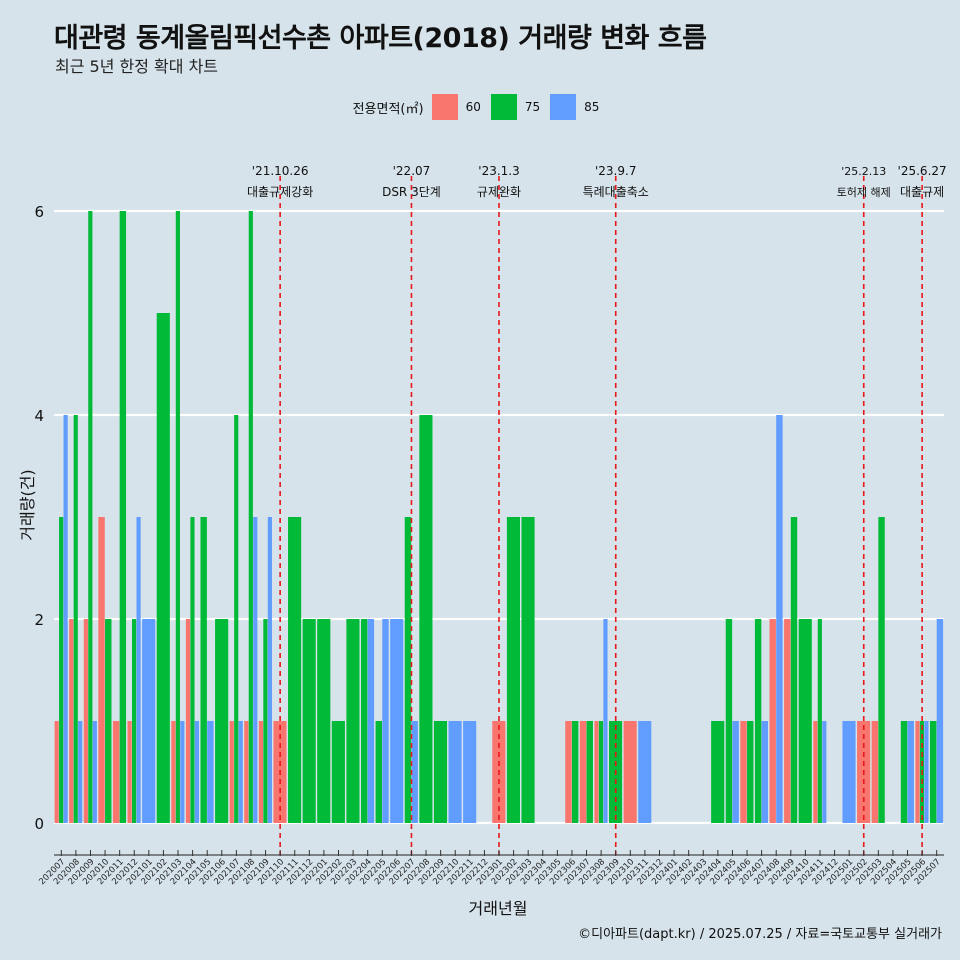  What do you see at coordinates (499, 192) in the screenshot?
I see `event-name-label: 규제완화` at bounding box center [499, 192].